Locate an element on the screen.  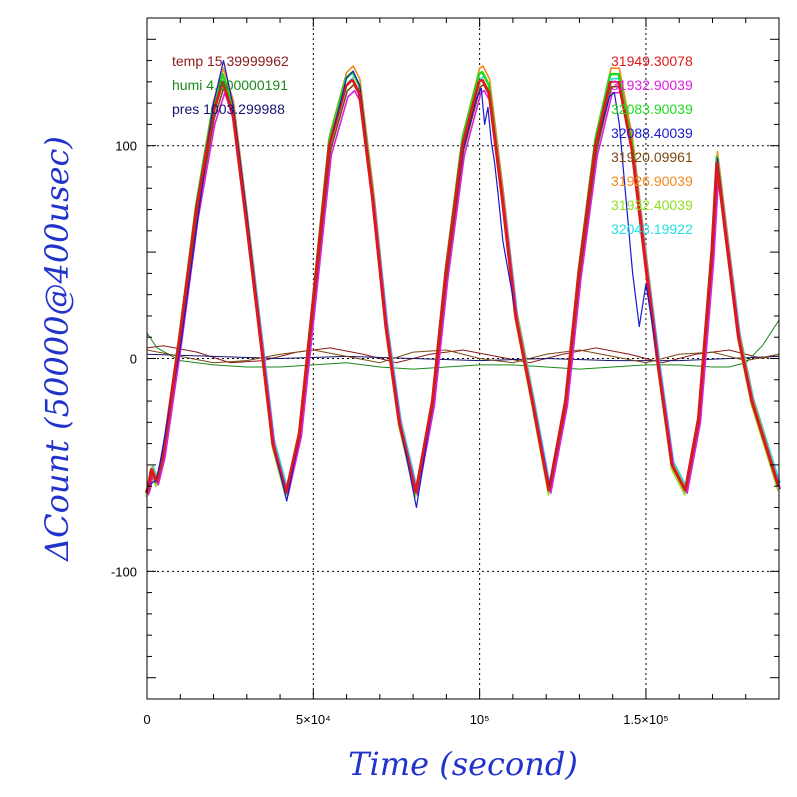
legend-right-item: 32043.19922 is located at coordinates (652, 229).